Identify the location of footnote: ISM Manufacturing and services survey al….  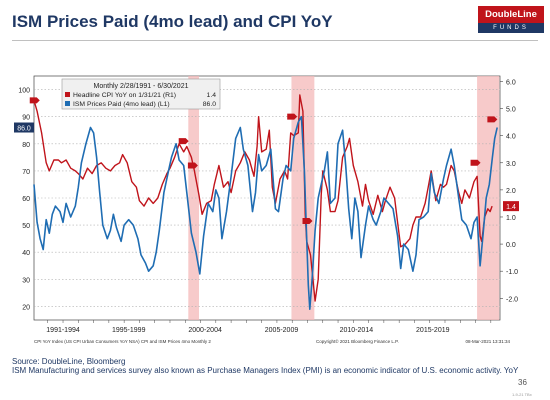
(265, 370).